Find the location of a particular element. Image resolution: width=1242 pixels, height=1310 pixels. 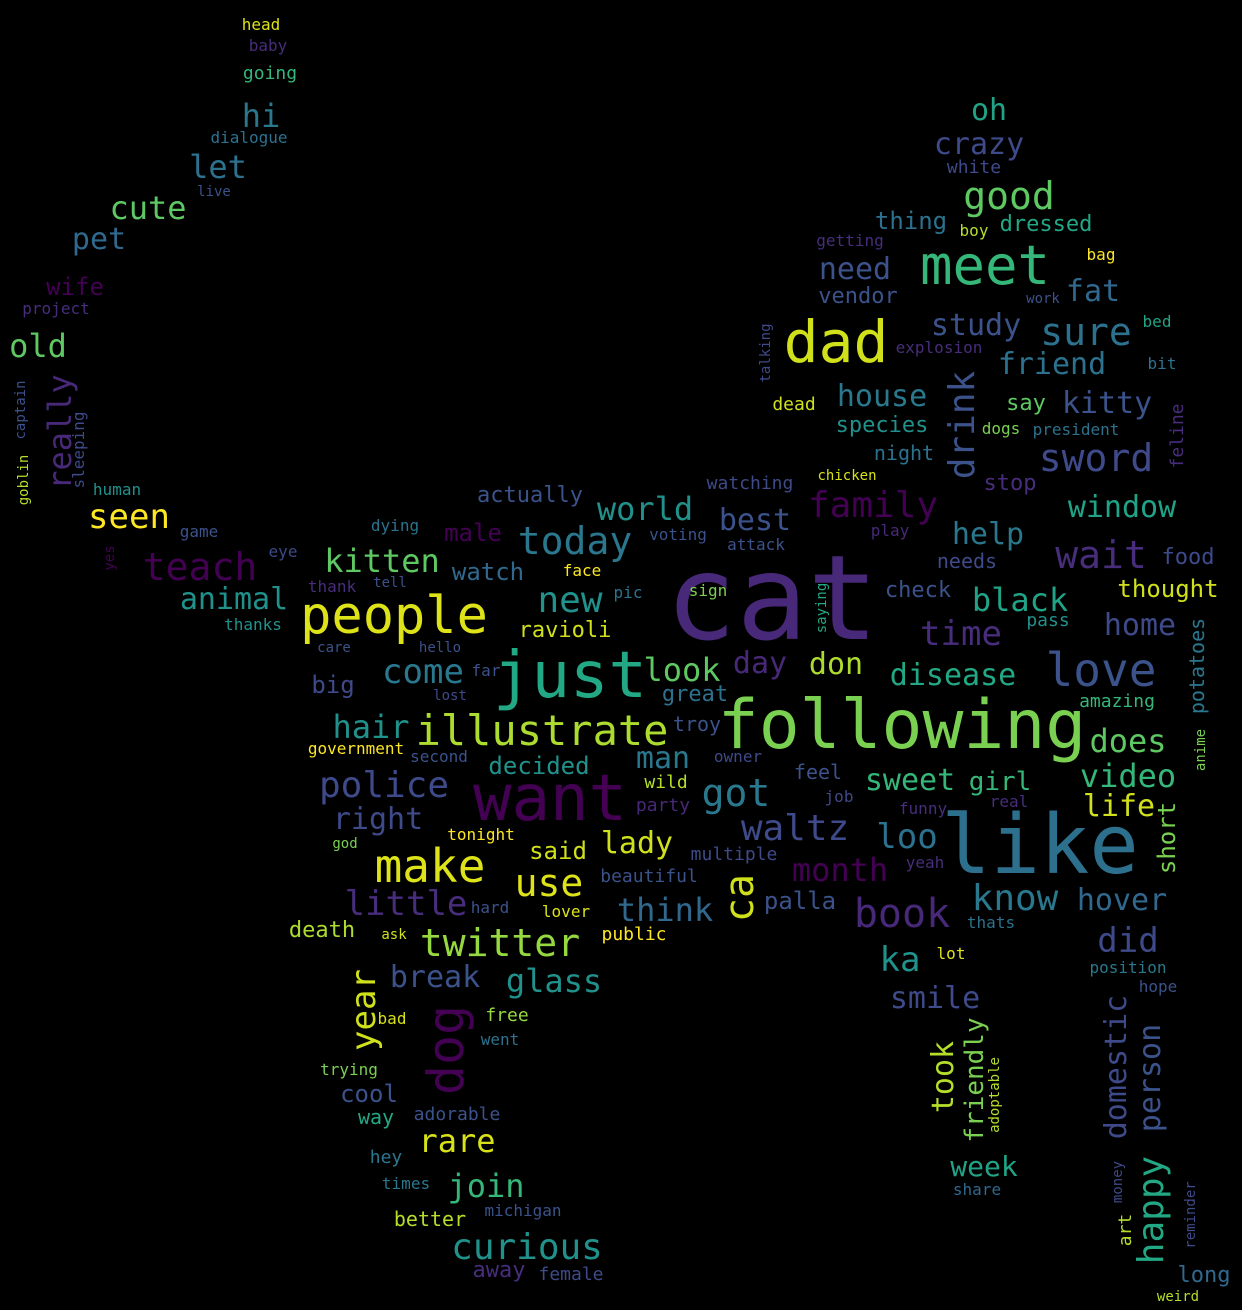

word-pet: pet is located at coordinates (99, 239).